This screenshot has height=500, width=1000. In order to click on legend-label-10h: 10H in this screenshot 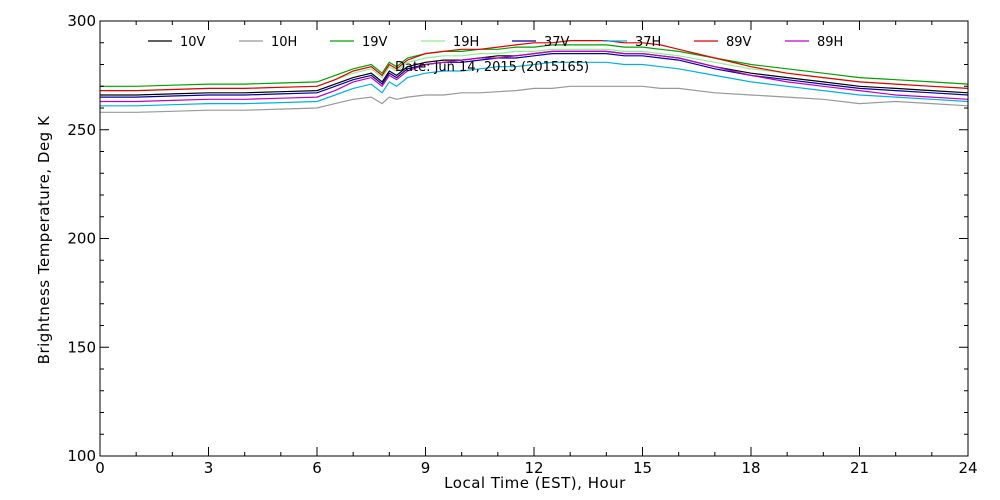, I will do `click(284, 42)`.